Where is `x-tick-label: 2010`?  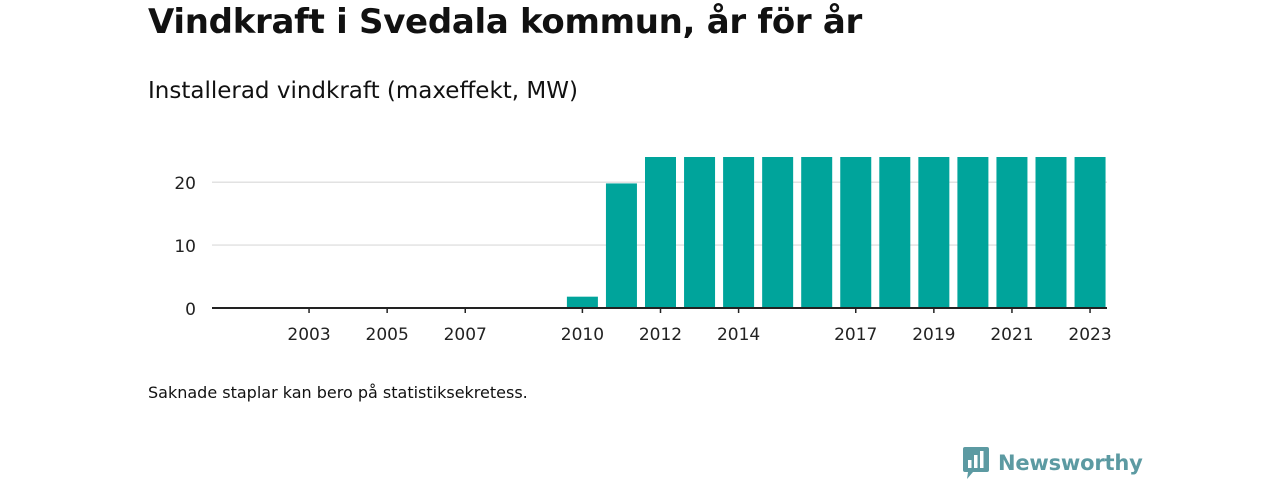 x-tick-label: 2010 is located at coordinates (582, 335).